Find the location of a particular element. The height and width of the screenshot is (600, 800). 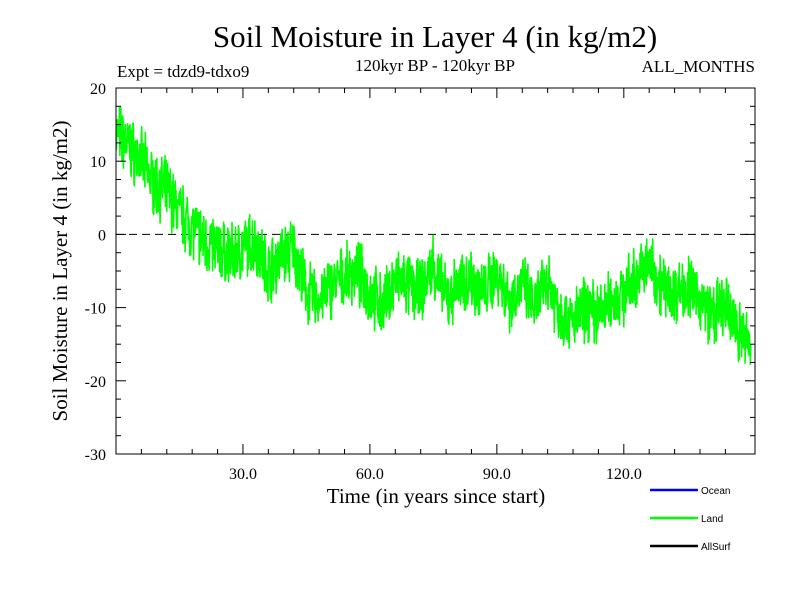

y-tick-label: -20 is located at coordinates (95, 382).